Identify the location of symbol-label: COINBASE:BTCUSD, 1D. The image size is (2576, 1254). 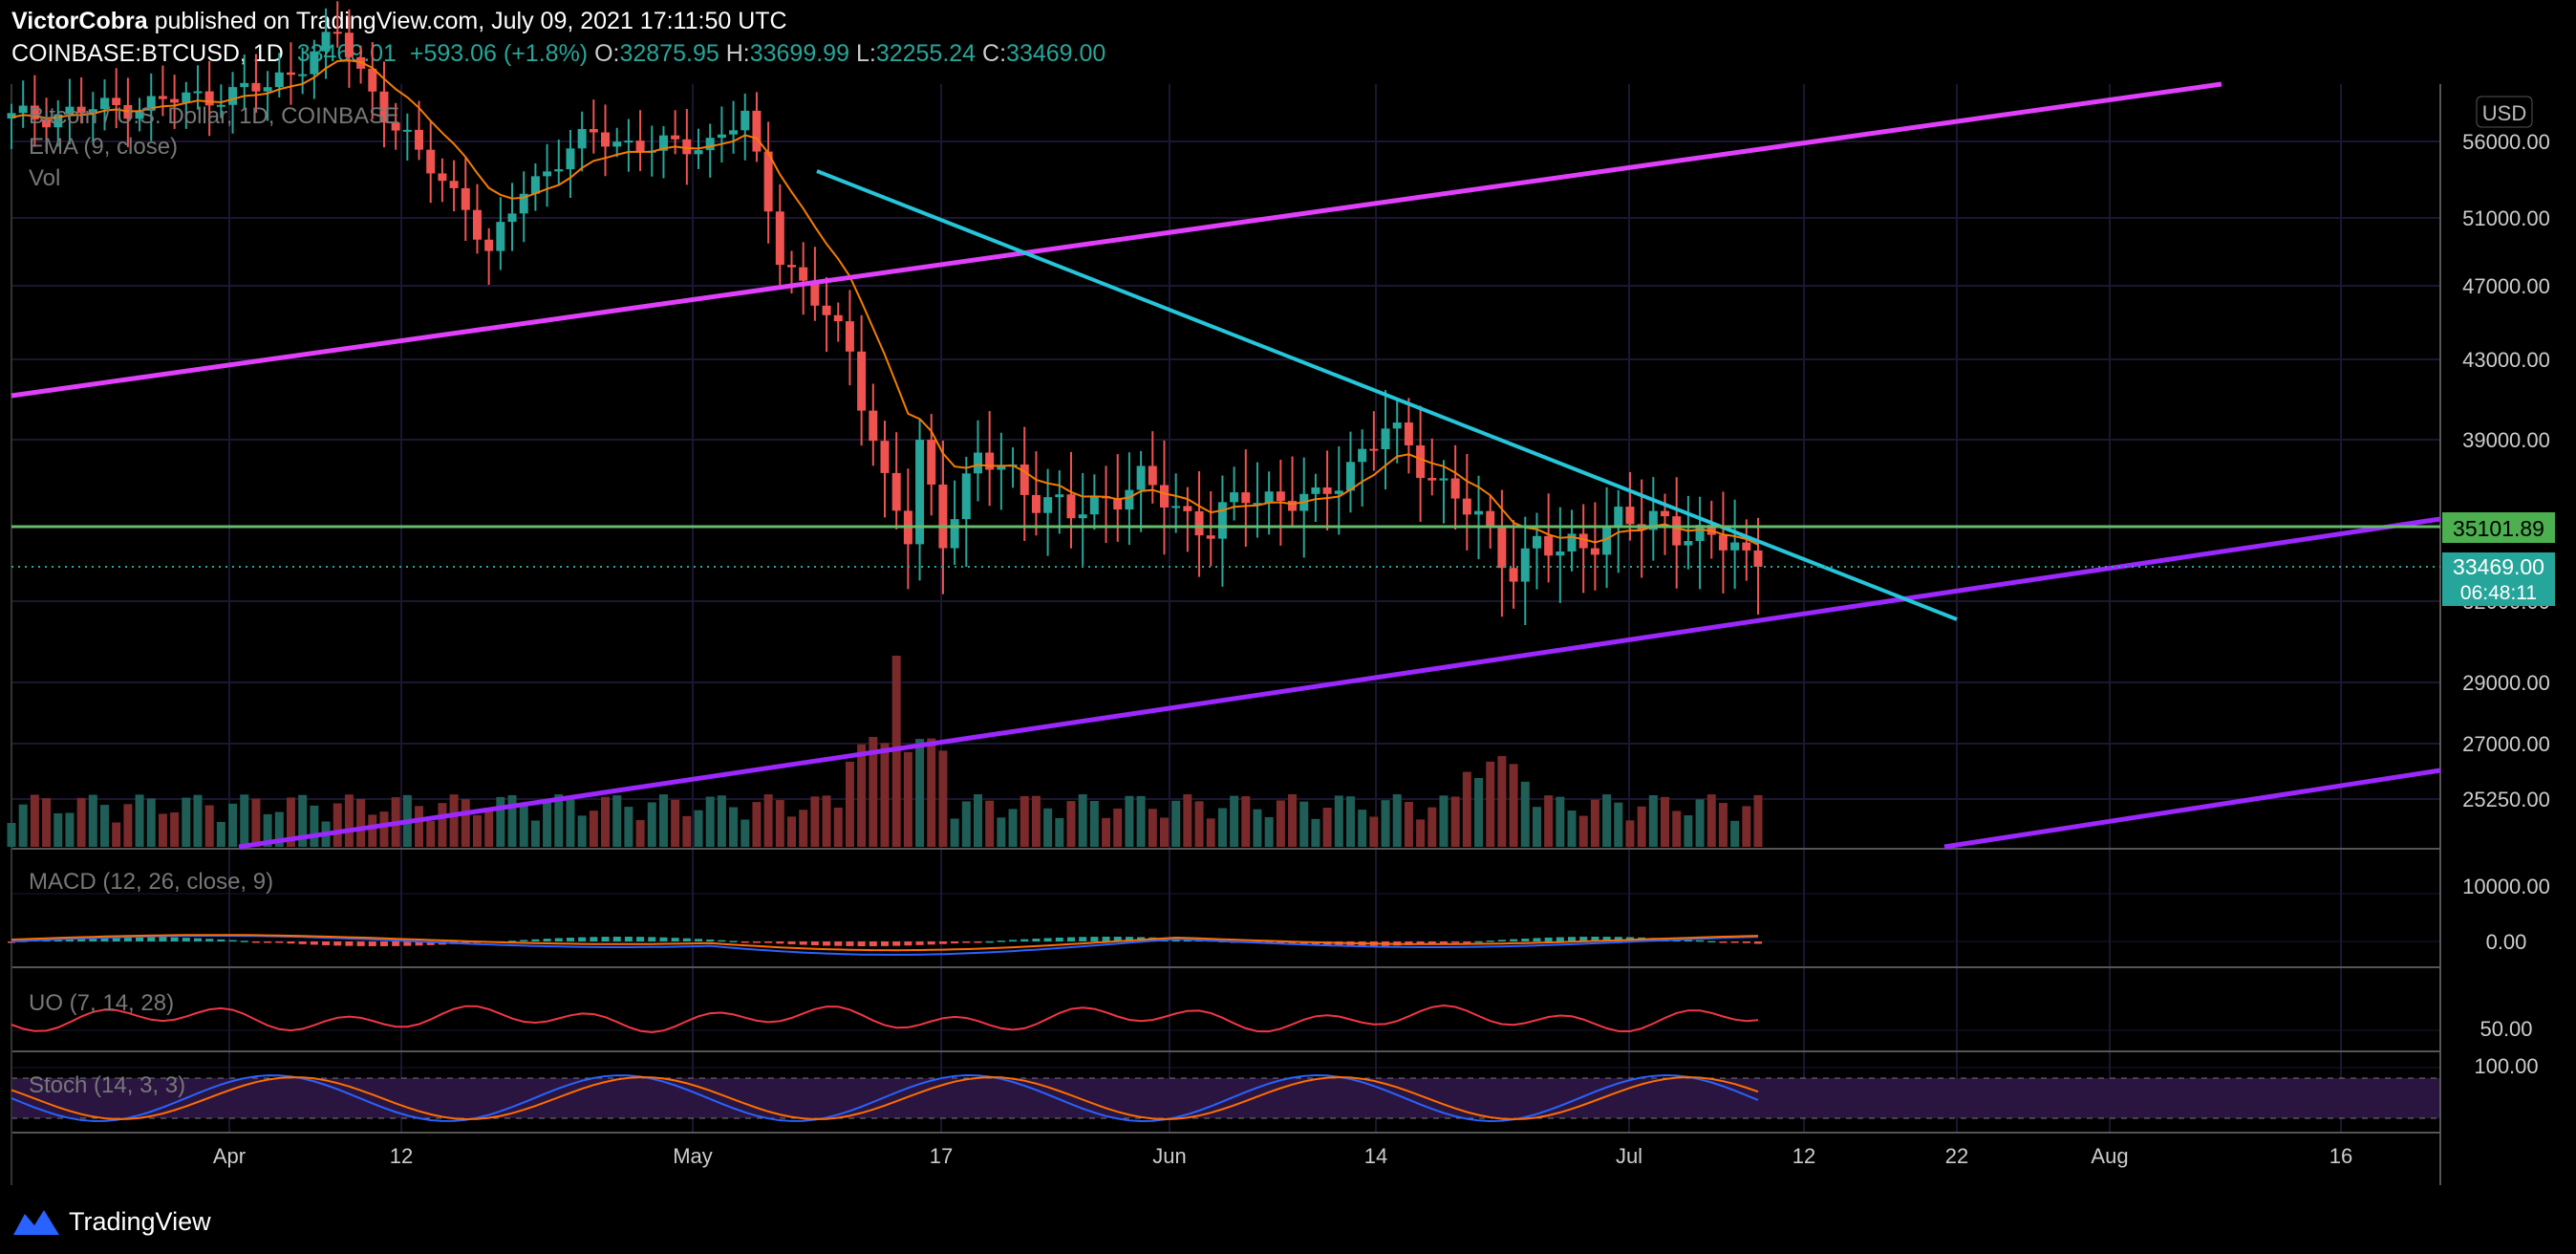
(147, 53).